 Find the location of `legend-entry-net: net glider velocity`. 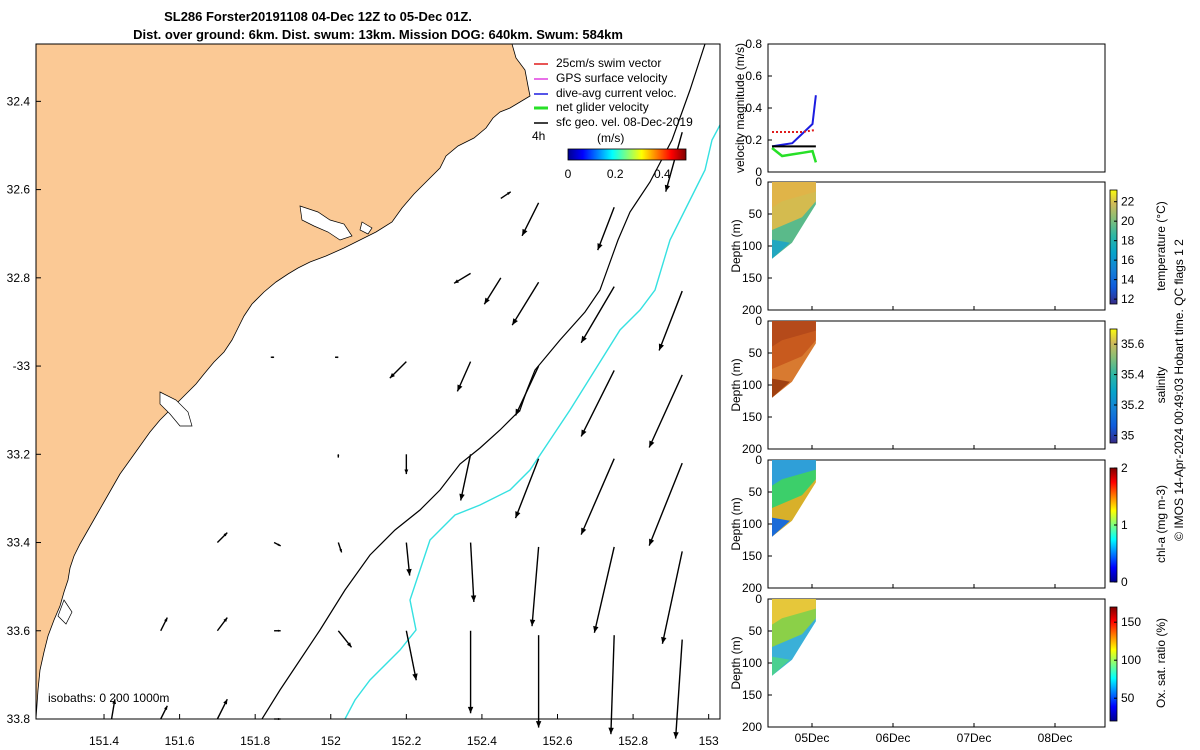

legend-entry-net: net glider velocity is located at coordinates (602, 107).